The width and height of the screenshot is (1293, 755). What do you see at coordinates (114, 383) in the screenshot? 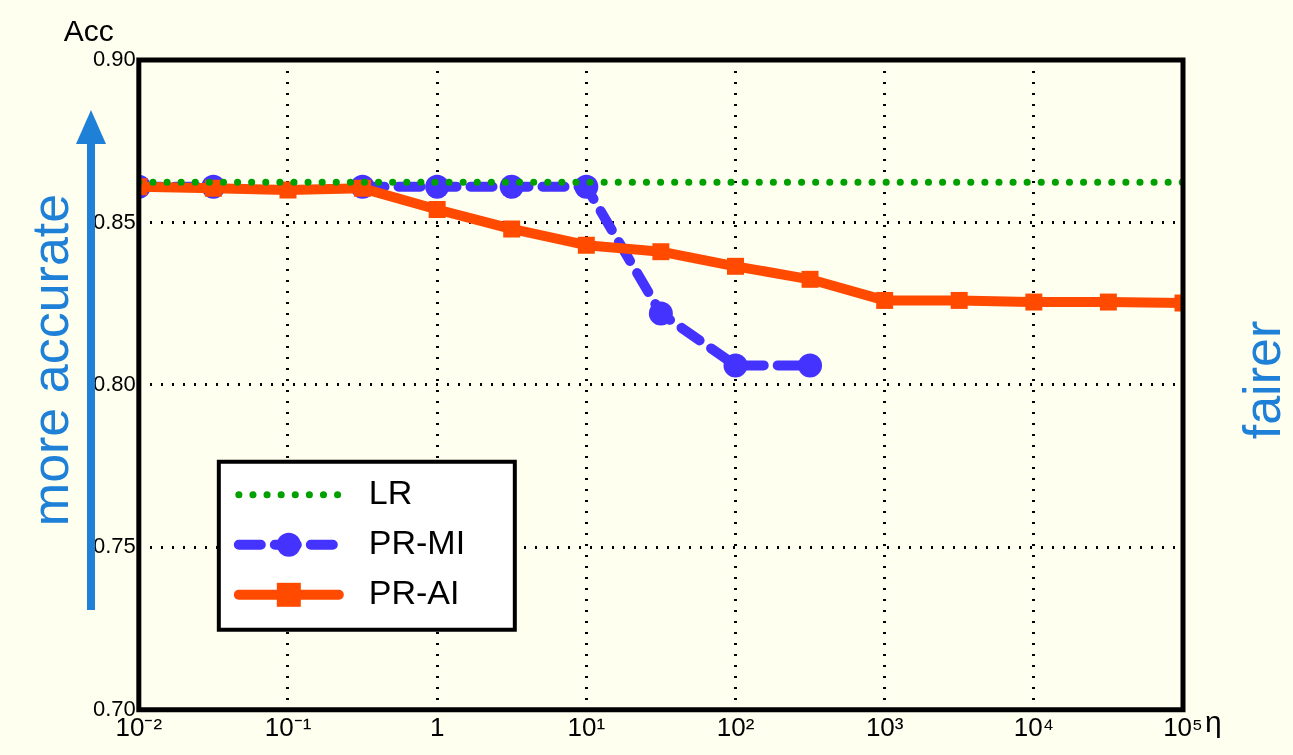
I see `y-tick-label: 0.80` at bounding box center [114, 383].